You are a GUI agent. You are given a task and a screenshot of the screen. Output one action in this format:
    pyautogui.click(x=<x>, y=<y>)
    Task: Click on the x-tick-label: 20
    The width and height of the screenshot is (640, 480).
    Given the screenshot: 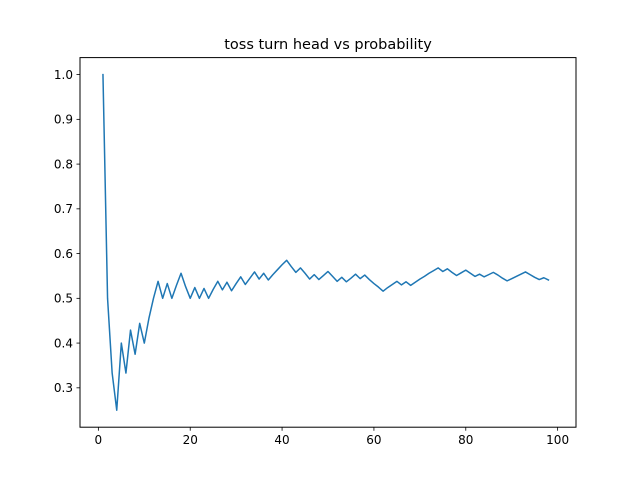 What is the action you would take?
    pyautogui.click(x=190, y=440)
    